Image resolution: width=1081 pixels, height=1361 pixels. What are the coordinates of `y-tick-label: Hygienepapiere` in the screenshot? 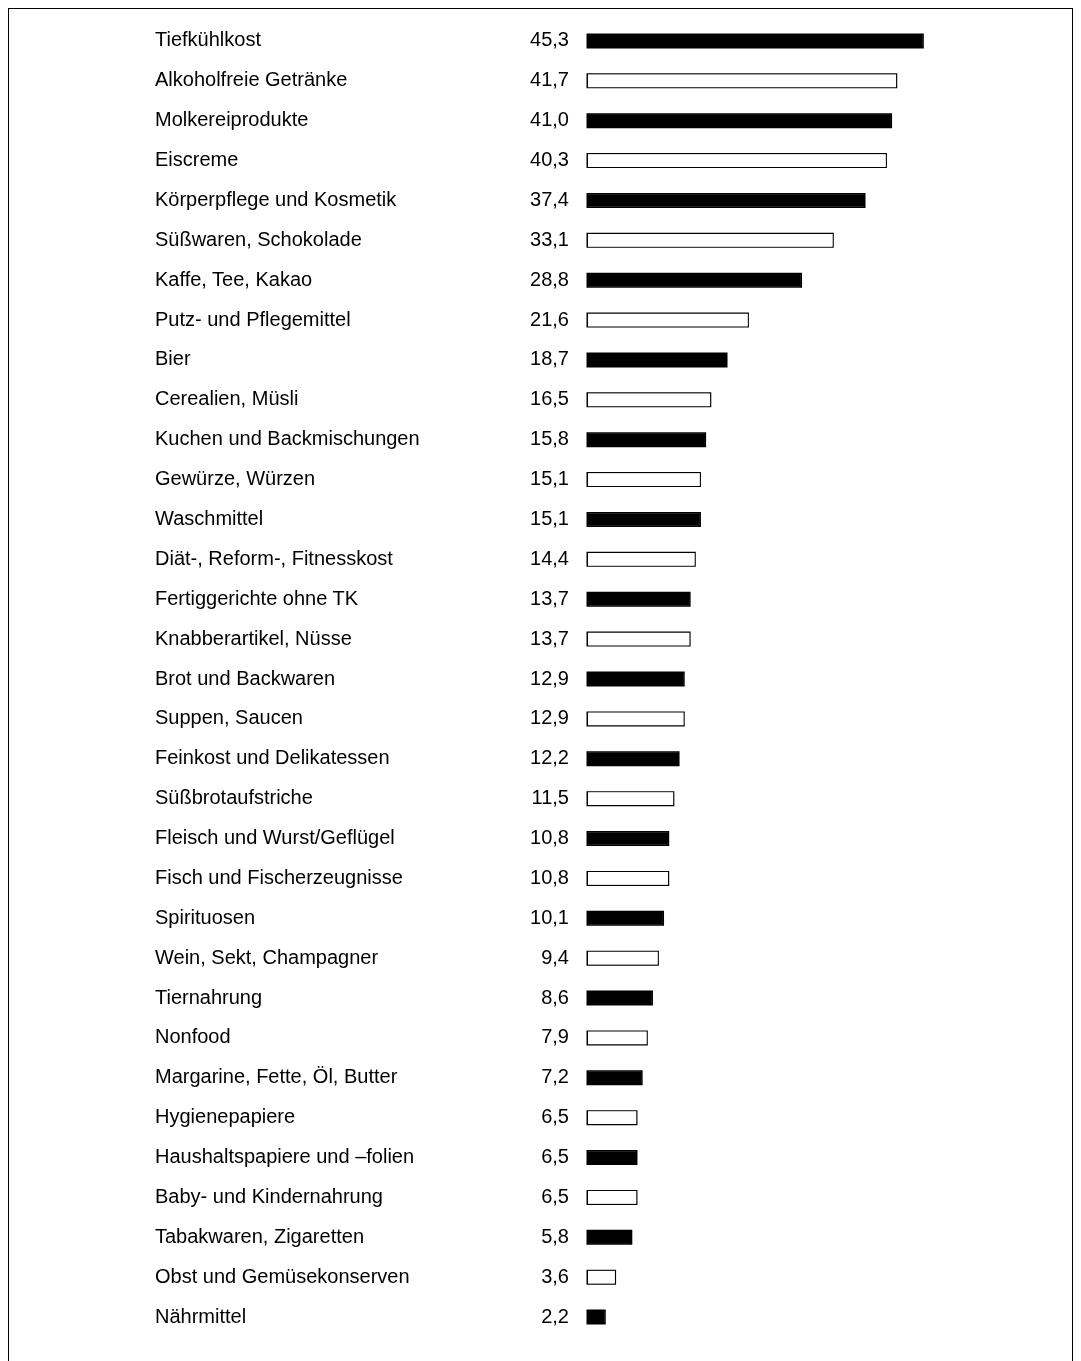 It's located at (225, 1116).